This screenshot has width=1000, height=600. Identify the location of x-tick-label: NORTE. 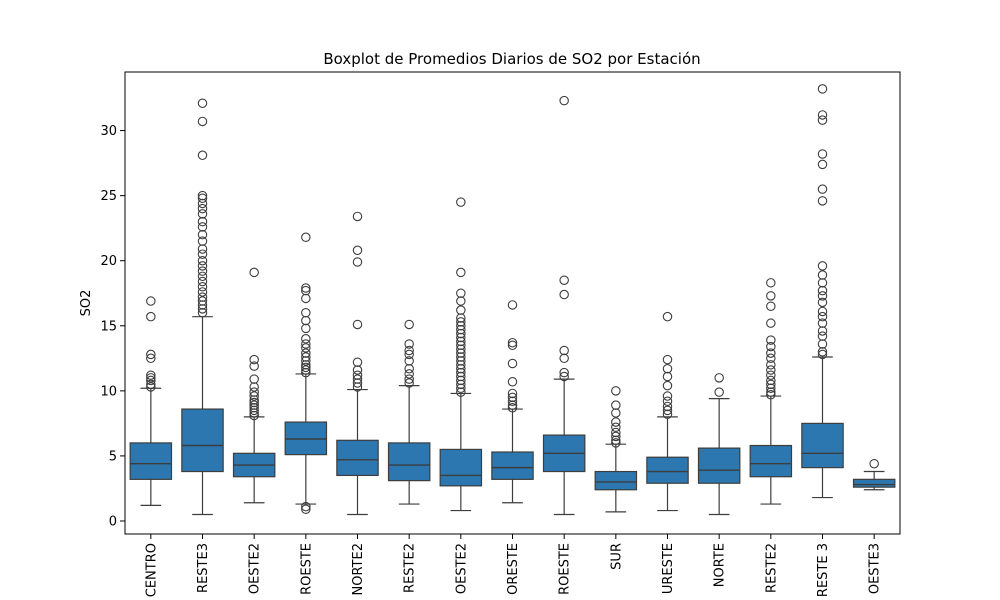
(720, 565).